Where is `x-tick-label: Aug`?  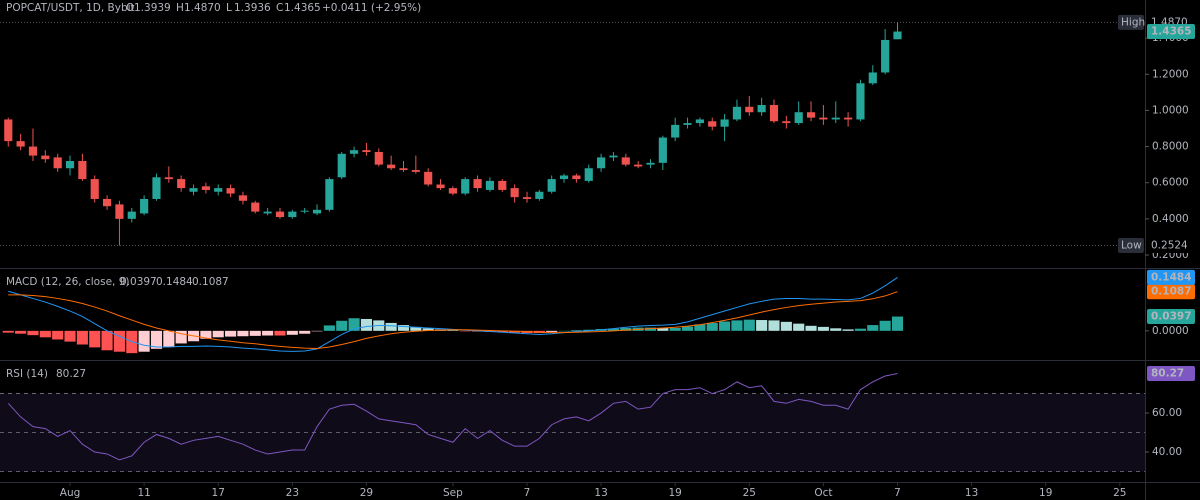
x-tick-label: Aug is located at coordinates (70, 493).